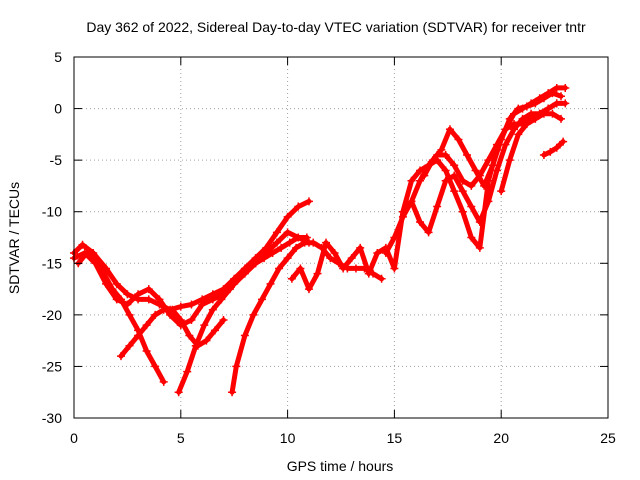 This screenshot has height=480, width=640. I want to click on y-tick-label: 5, so click(58, 57).